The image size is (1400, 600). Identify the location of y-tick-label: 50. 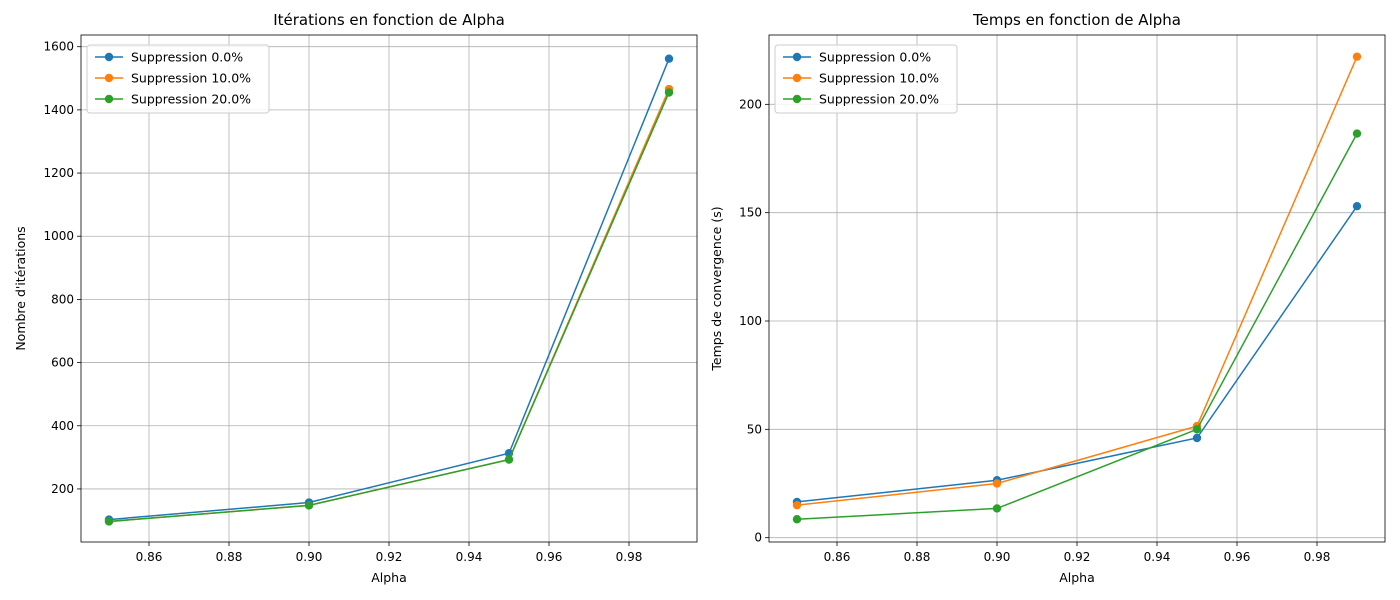
(754, 429).